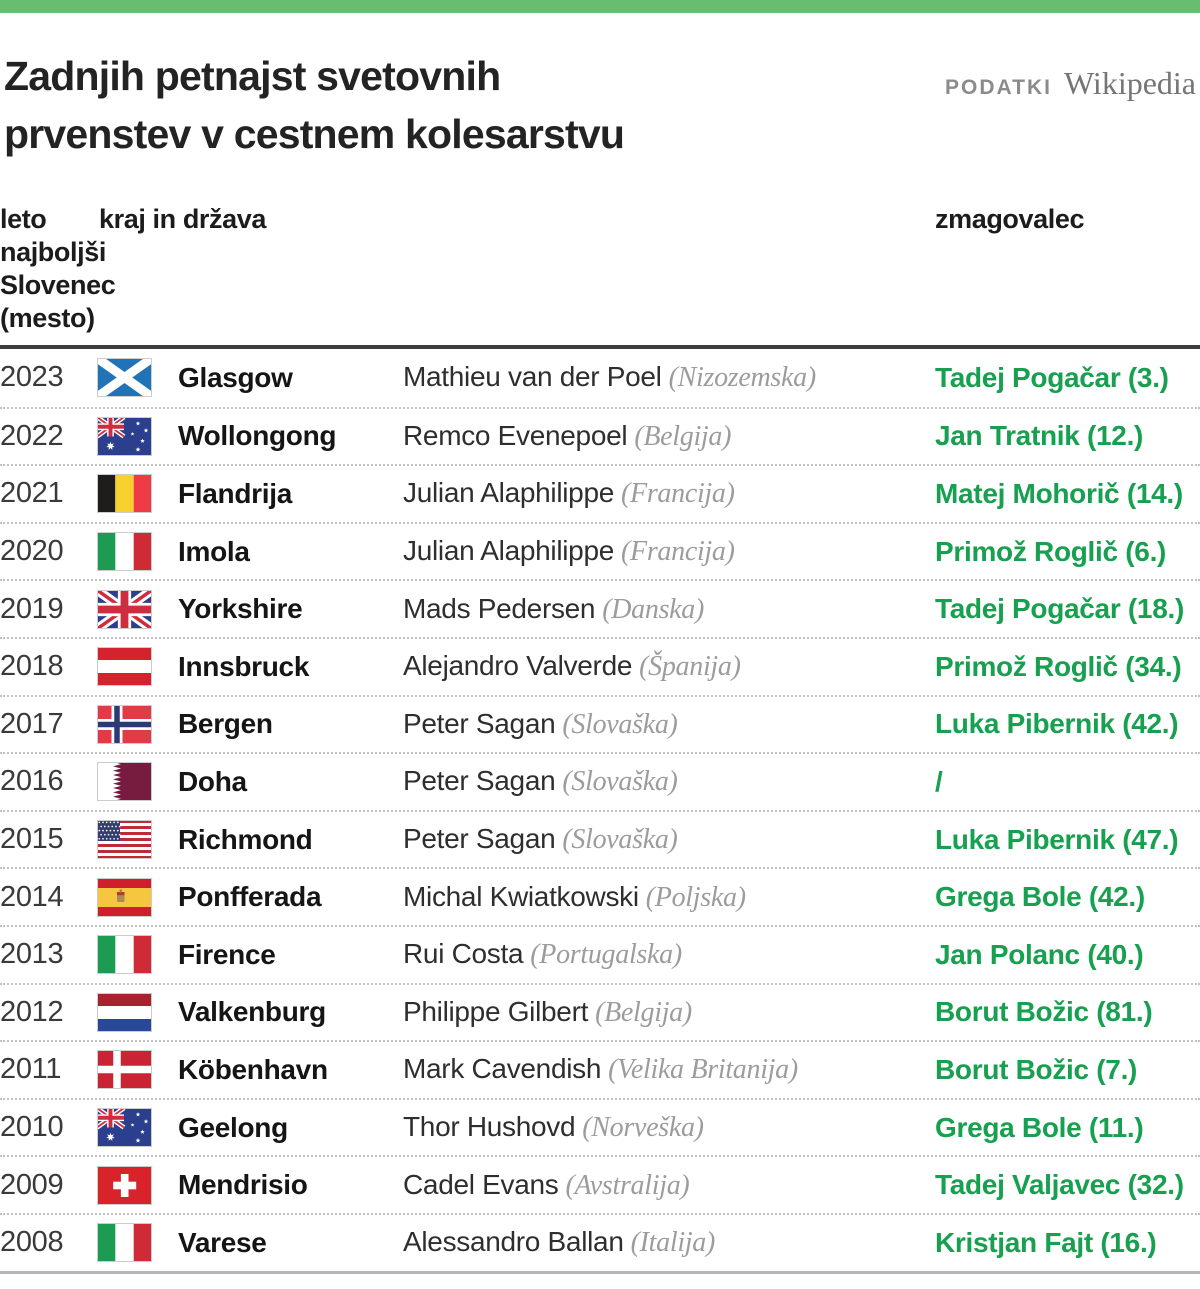 The height and width of the screenshot is (1289, 1200). What do you see at coordinates (669, 666) in the screenshot?
I see `winner-cell: Alejandro Valverde (Španija)` at bounding box center [669, 666].